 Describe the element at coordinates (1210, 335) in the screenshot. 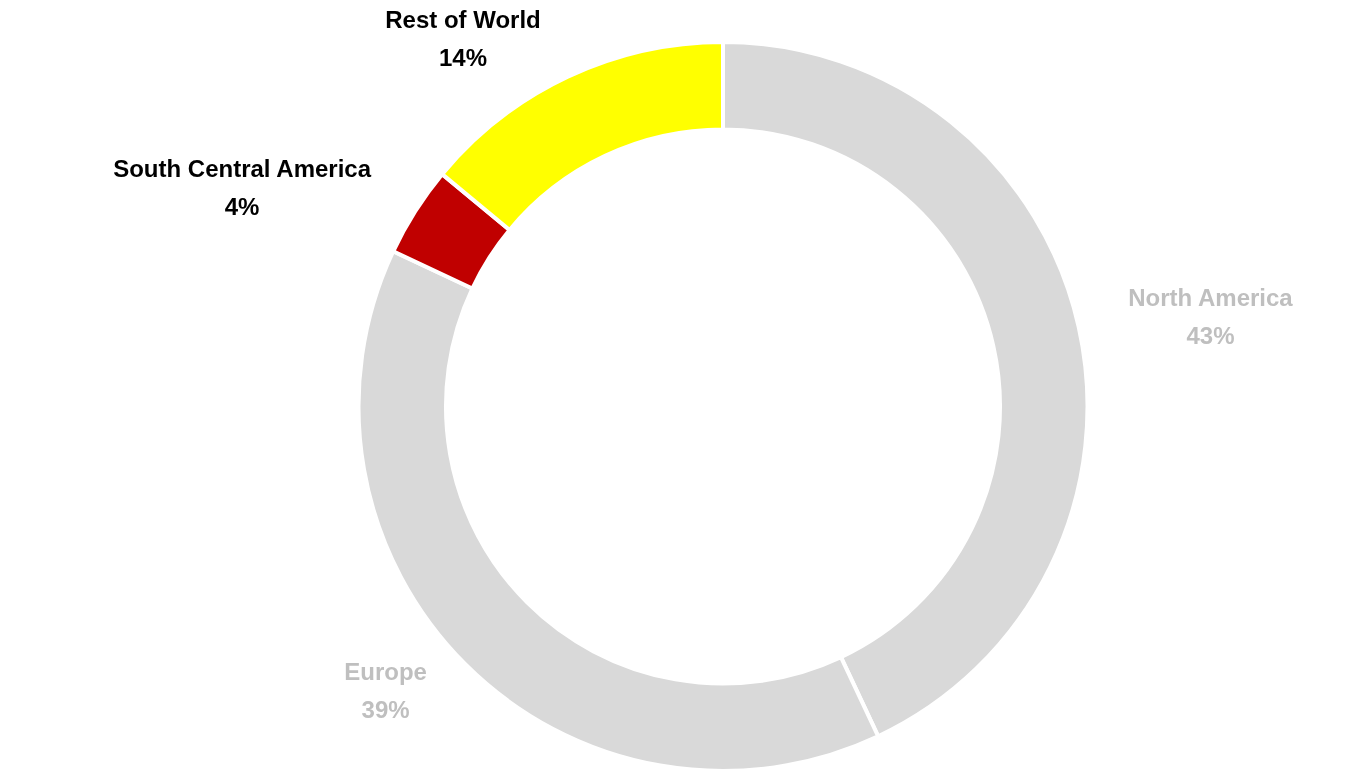

I see `data-label: 43%` at that location.